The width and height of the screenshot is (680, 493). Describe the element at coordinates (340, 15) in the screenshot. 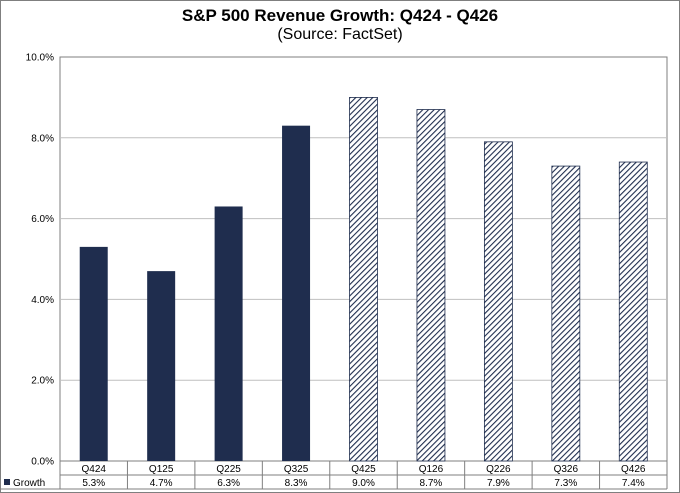

I see `chart-title: S&P 500 Revenue Growth: Q424 - Q426` at that location.